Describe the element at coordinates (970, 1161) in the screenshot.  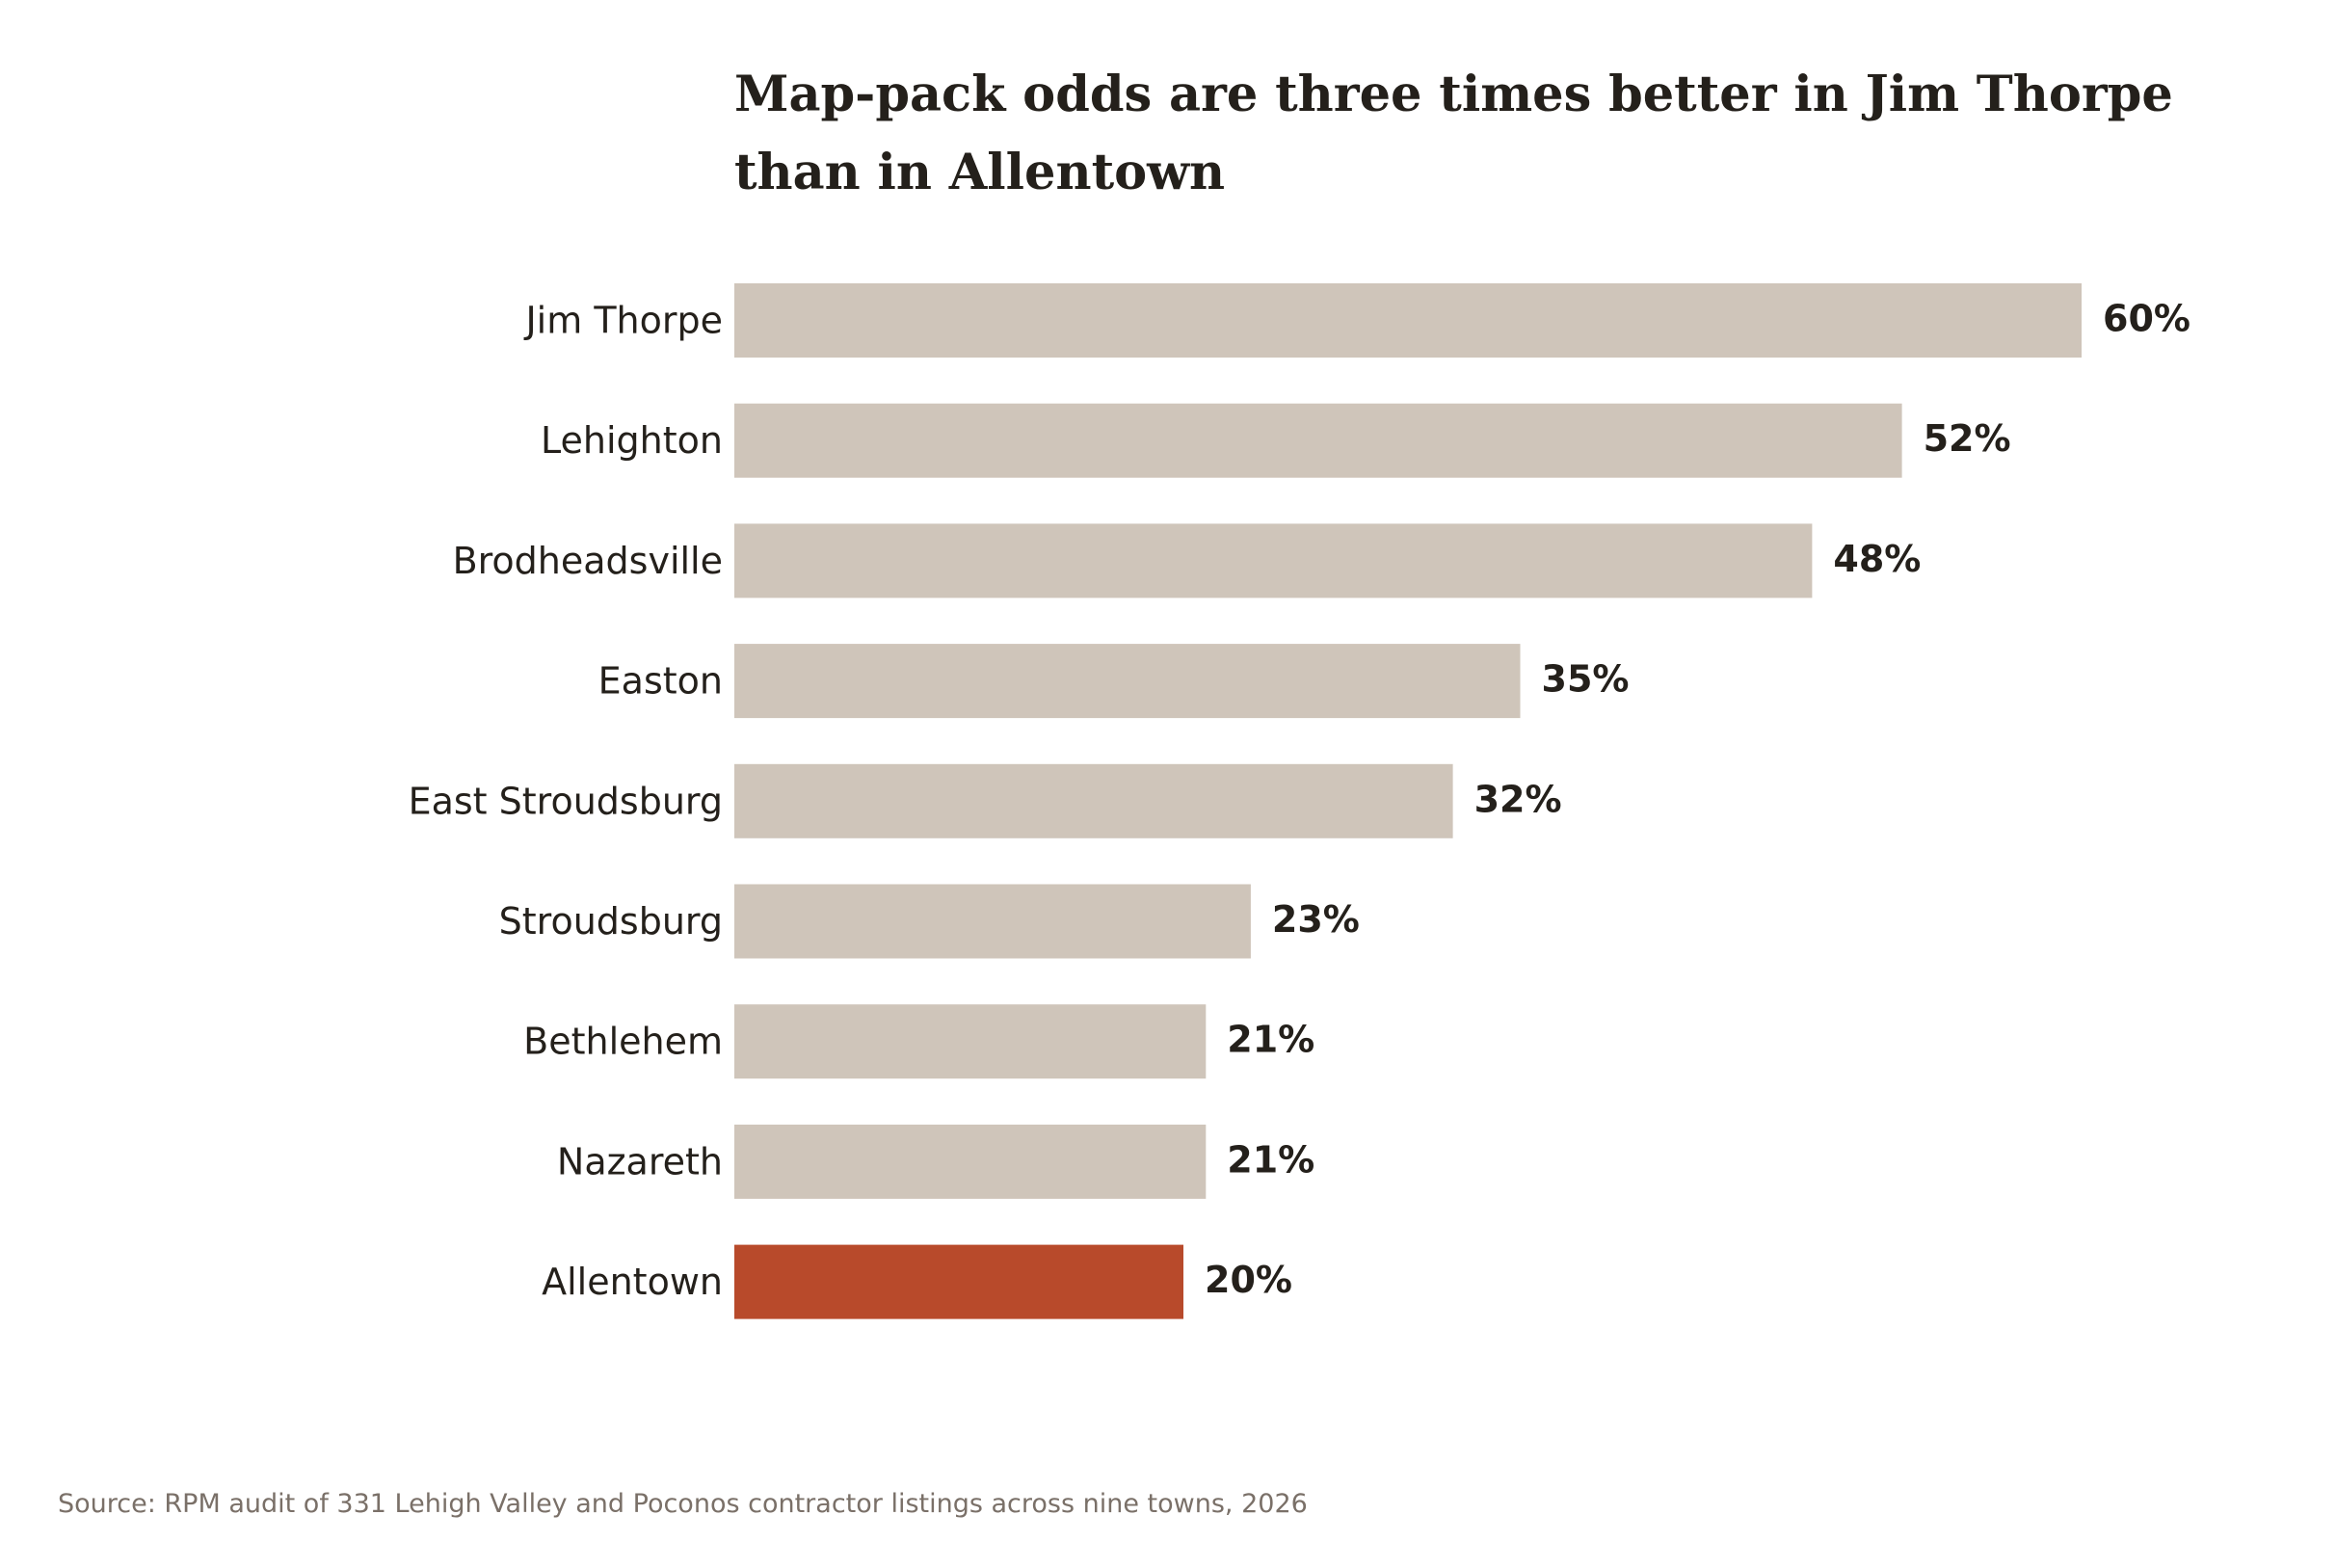
I see `bar-nazareth` at that location.